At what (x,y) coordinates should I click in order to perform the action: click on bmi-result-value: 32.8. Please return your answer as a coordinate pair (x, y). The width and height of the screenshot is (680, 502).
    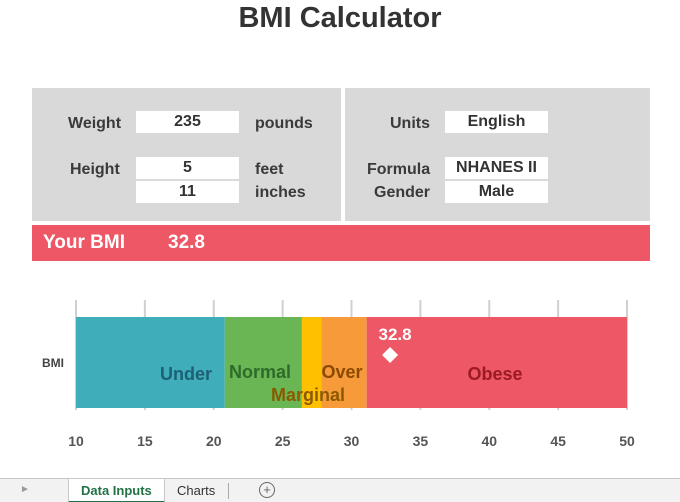
    Looking at the image, I should click on (186, 242).